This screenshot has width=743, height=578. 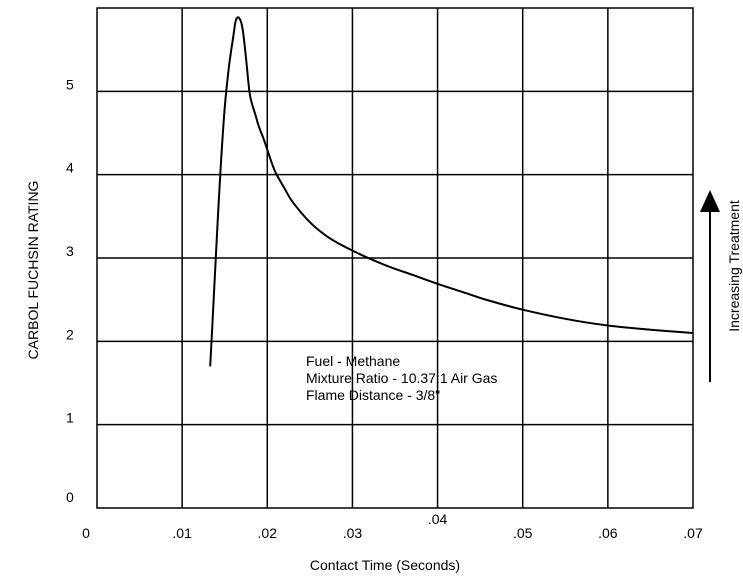 I want to click on annotation-flame-distance: Flame Distance - 3/8", so click(x=373, y=395).